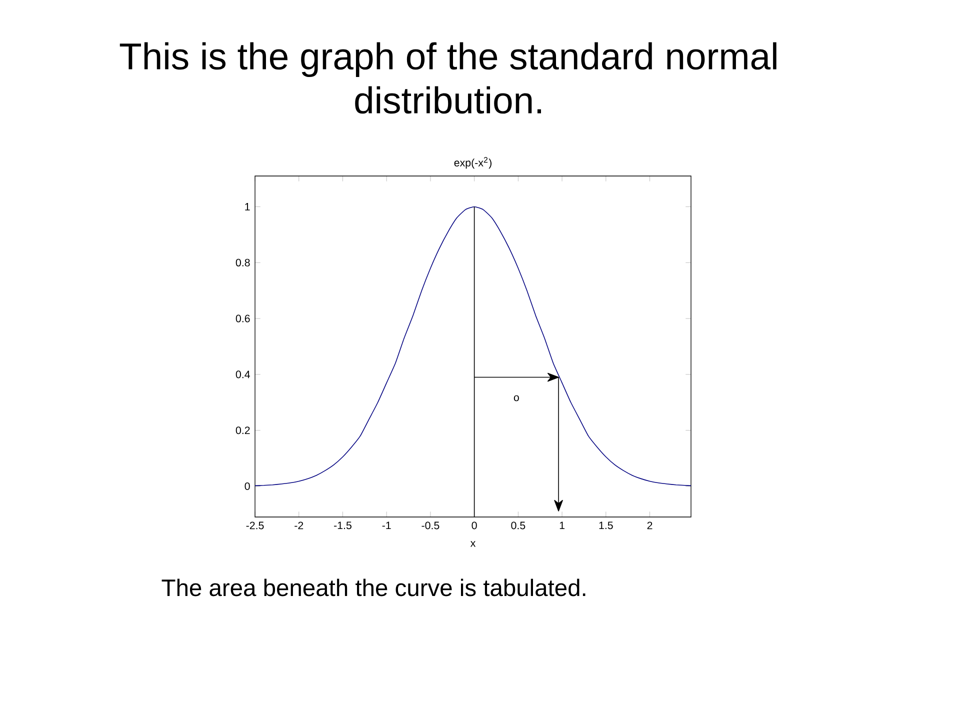  What do you see at coordinates (473, 163) in the screenshot?
I see `chart-subtitle: exp(-x$^{2}$)` at bounding box center [473, 163].